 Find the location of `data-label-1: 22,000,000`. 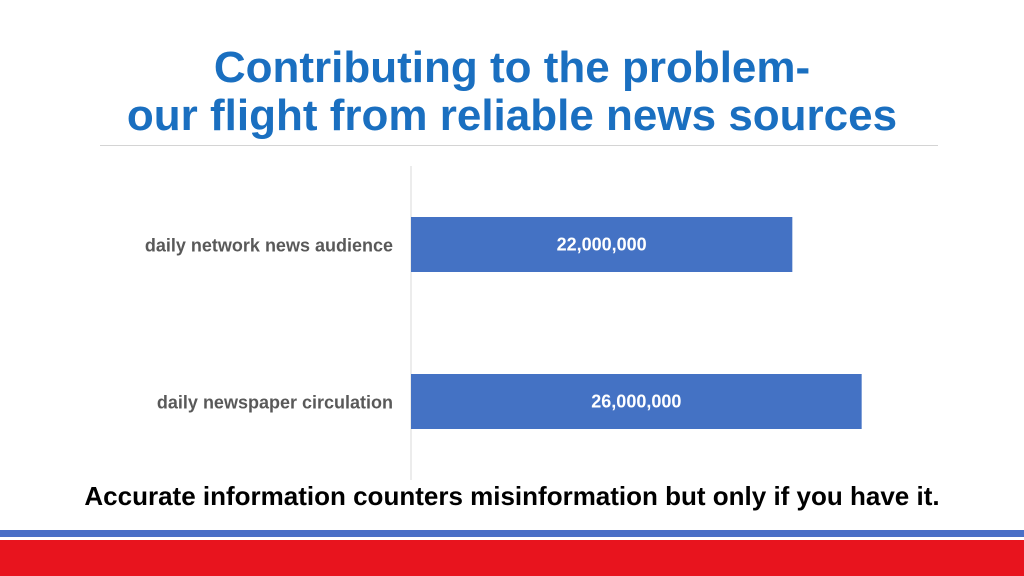

data-label-1: 22,000,000 is located at coordinates (602, 245).